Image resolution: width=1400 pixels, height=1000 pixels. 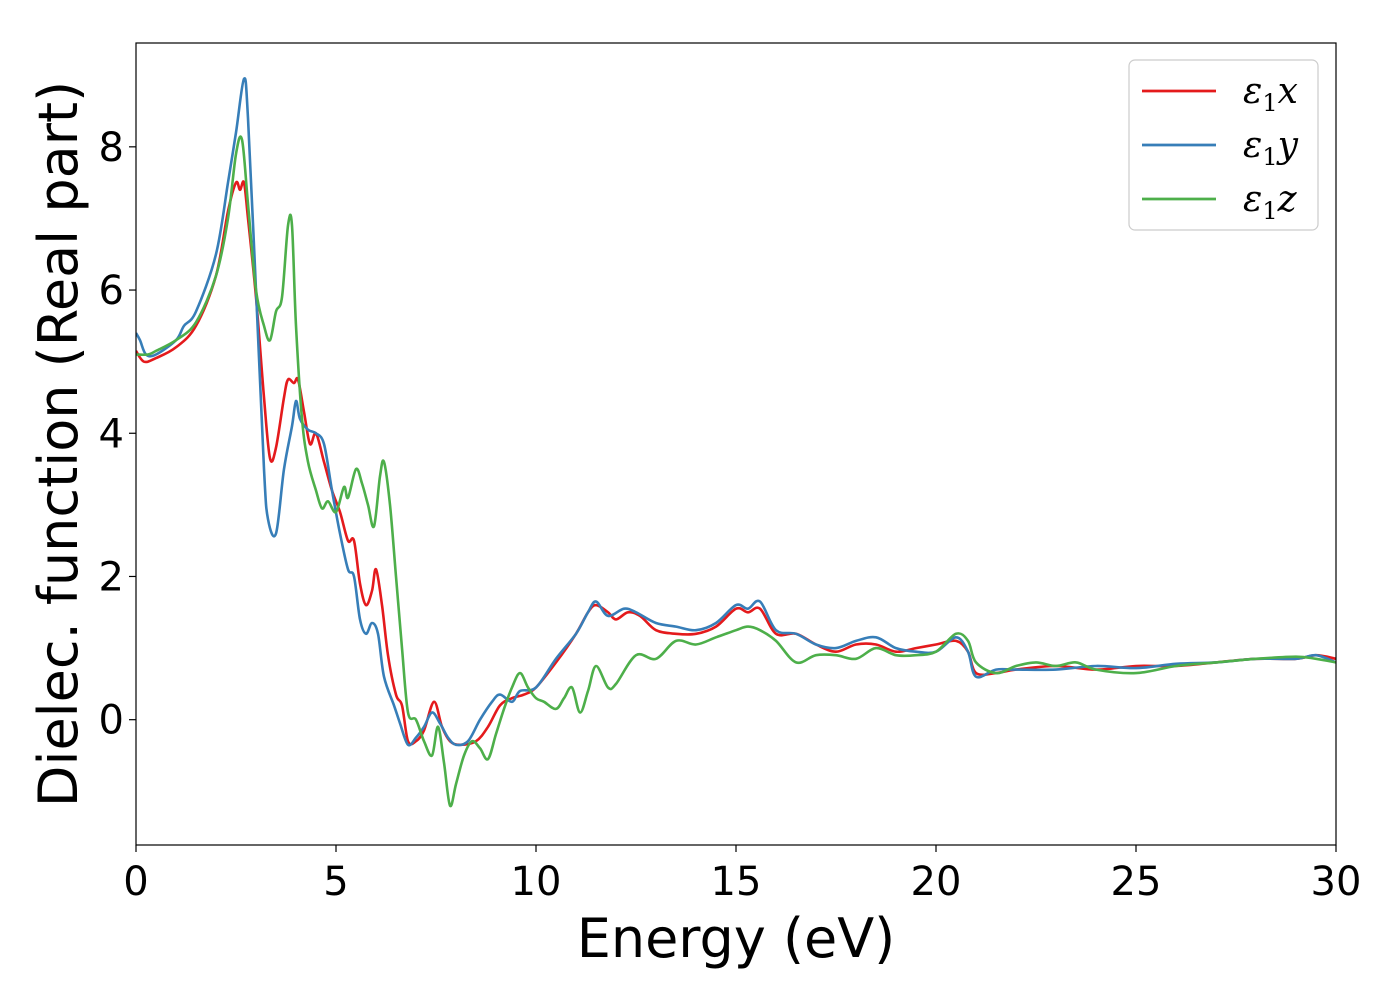 What do you see at coordinates (111, 148) in the screenshot?
I see `y-tick-label: 8` at bounding box center [111, 148].